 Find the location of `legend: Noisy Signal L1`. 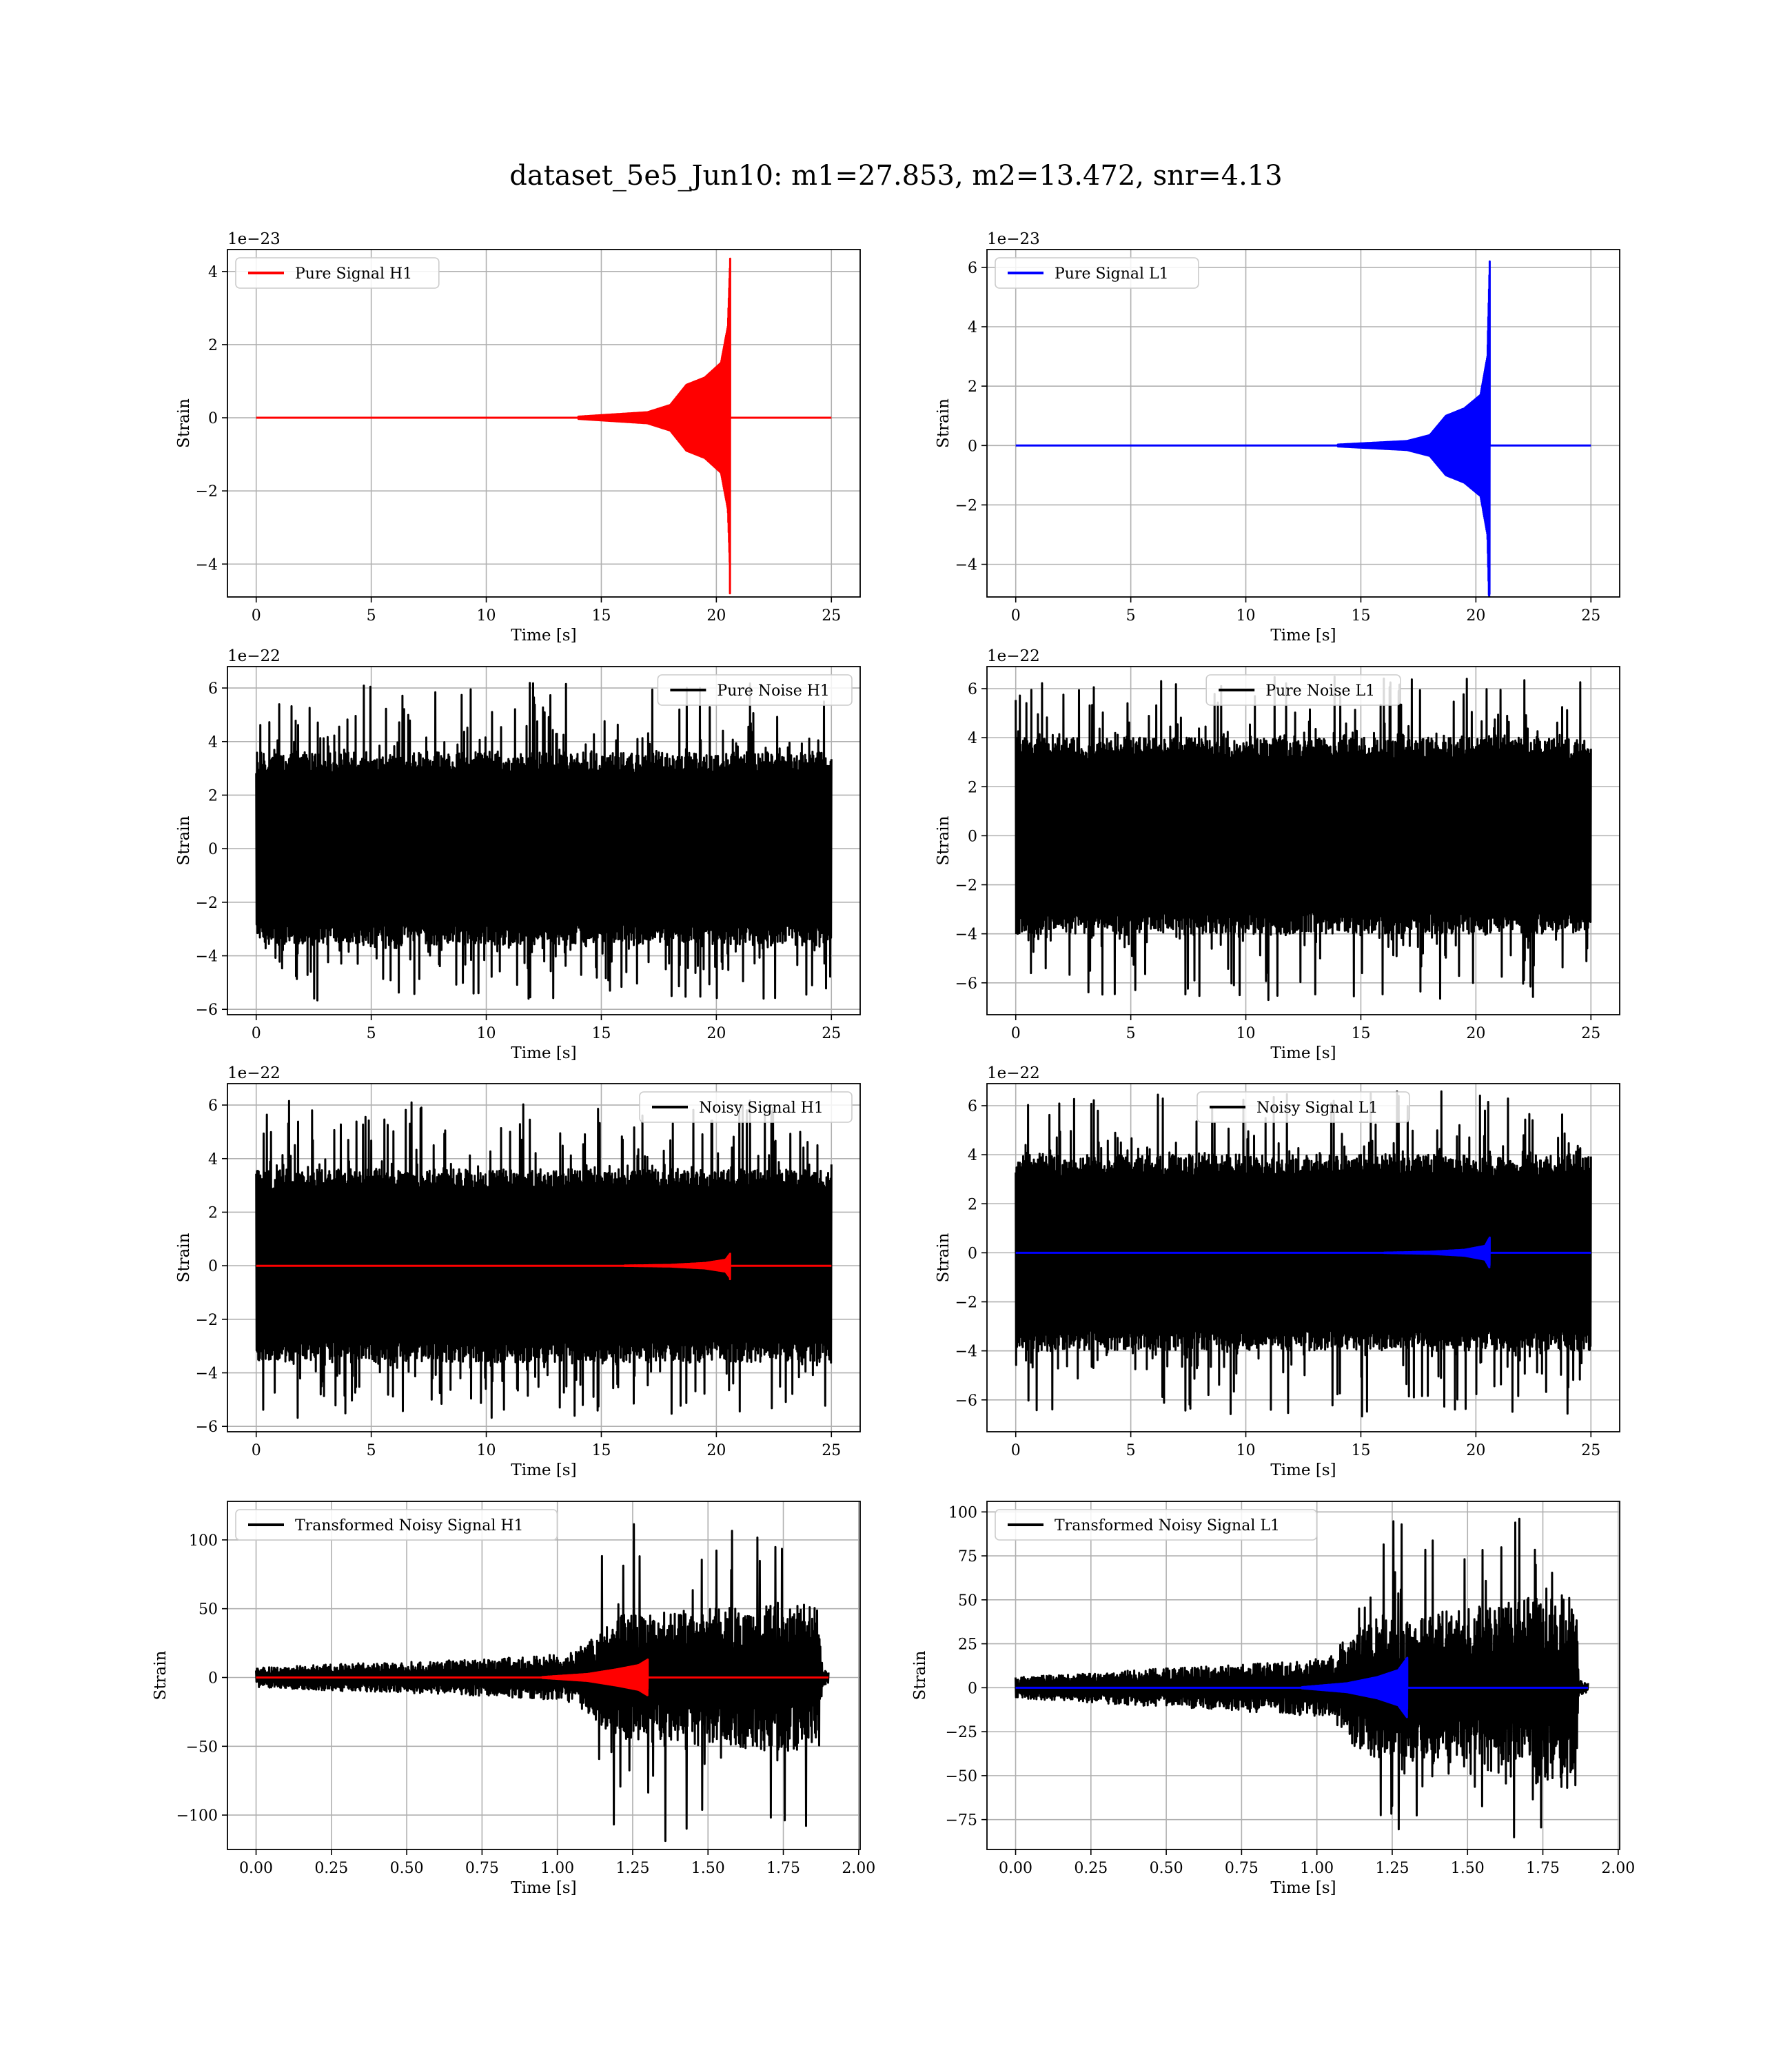

legend: Noisy Signal L1 is located at coordinates (1303, 1107).